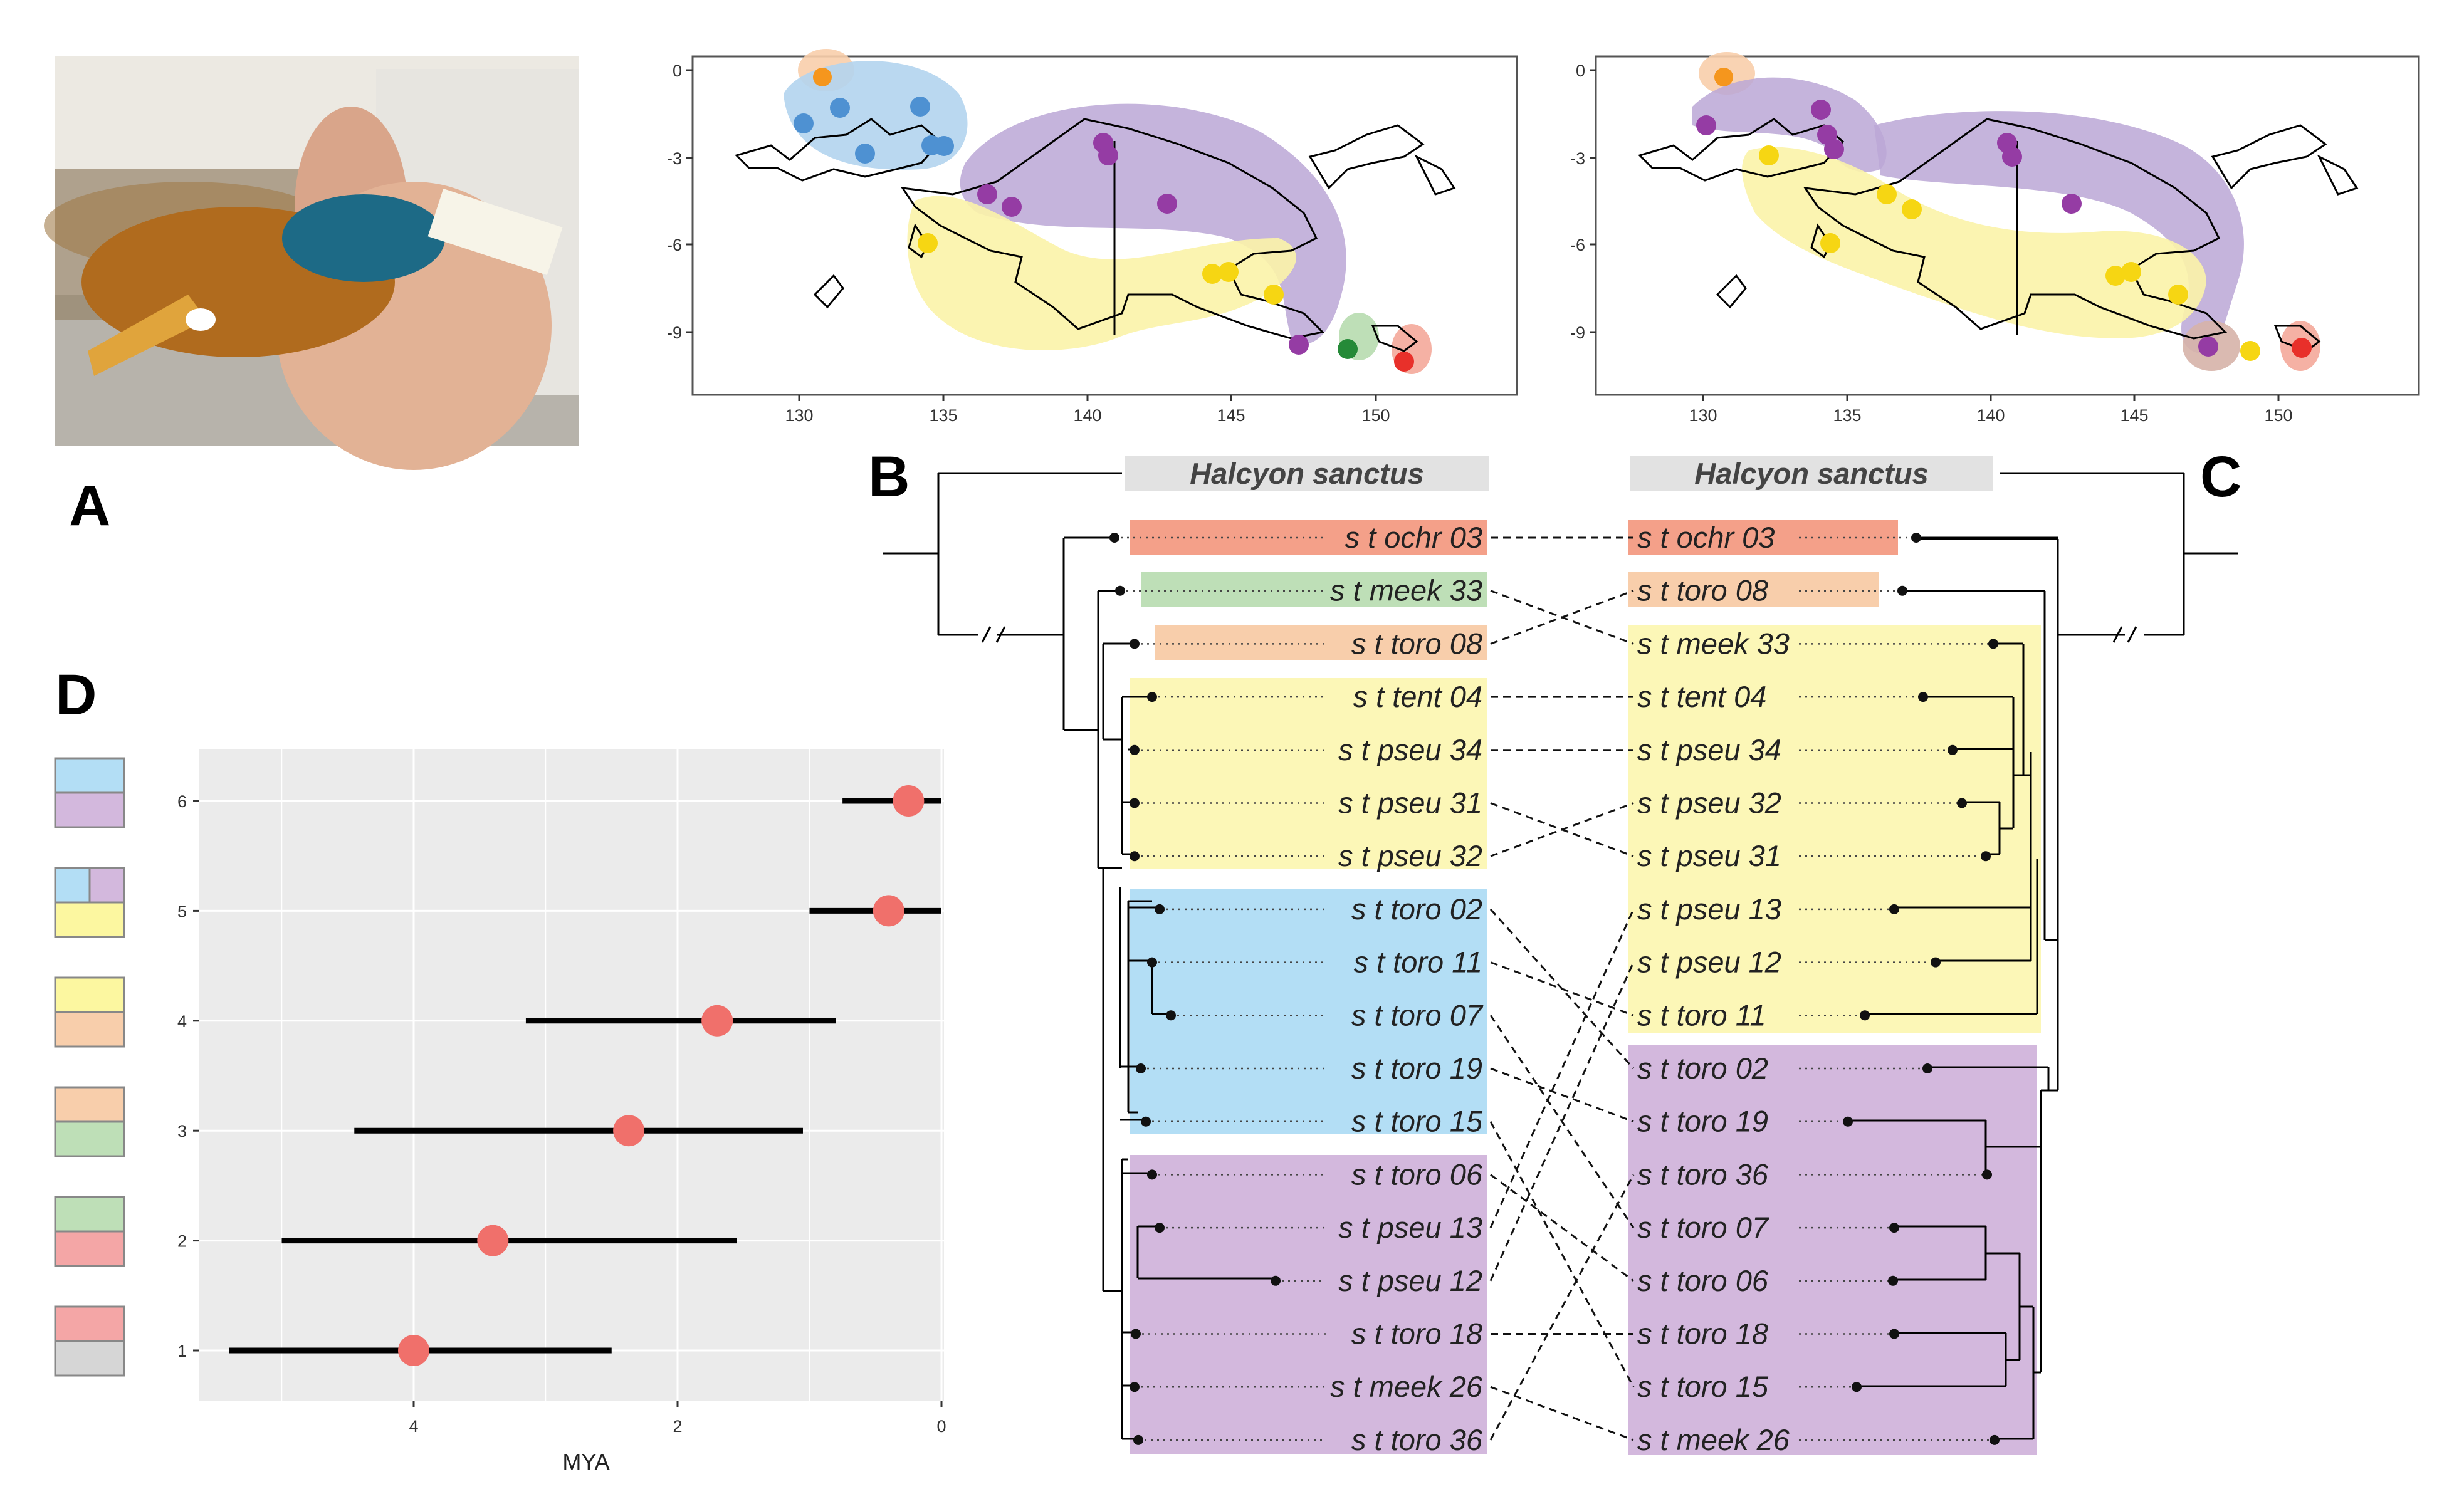 The width and height of the screenshot is (2464, 1499). I want to click on map-b-ytick: -9, so click(674, 332).